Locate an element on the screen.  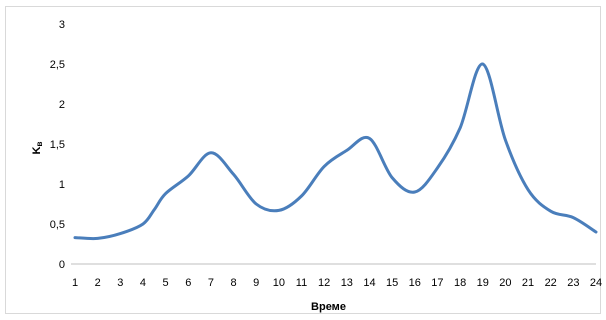
x-tick-labels: 1 2 3 4 5 6 7 8 9 10 11 12 13 14 15 16 17 18 19 20 21 22 23 24 is located at coordinates (337, 283).